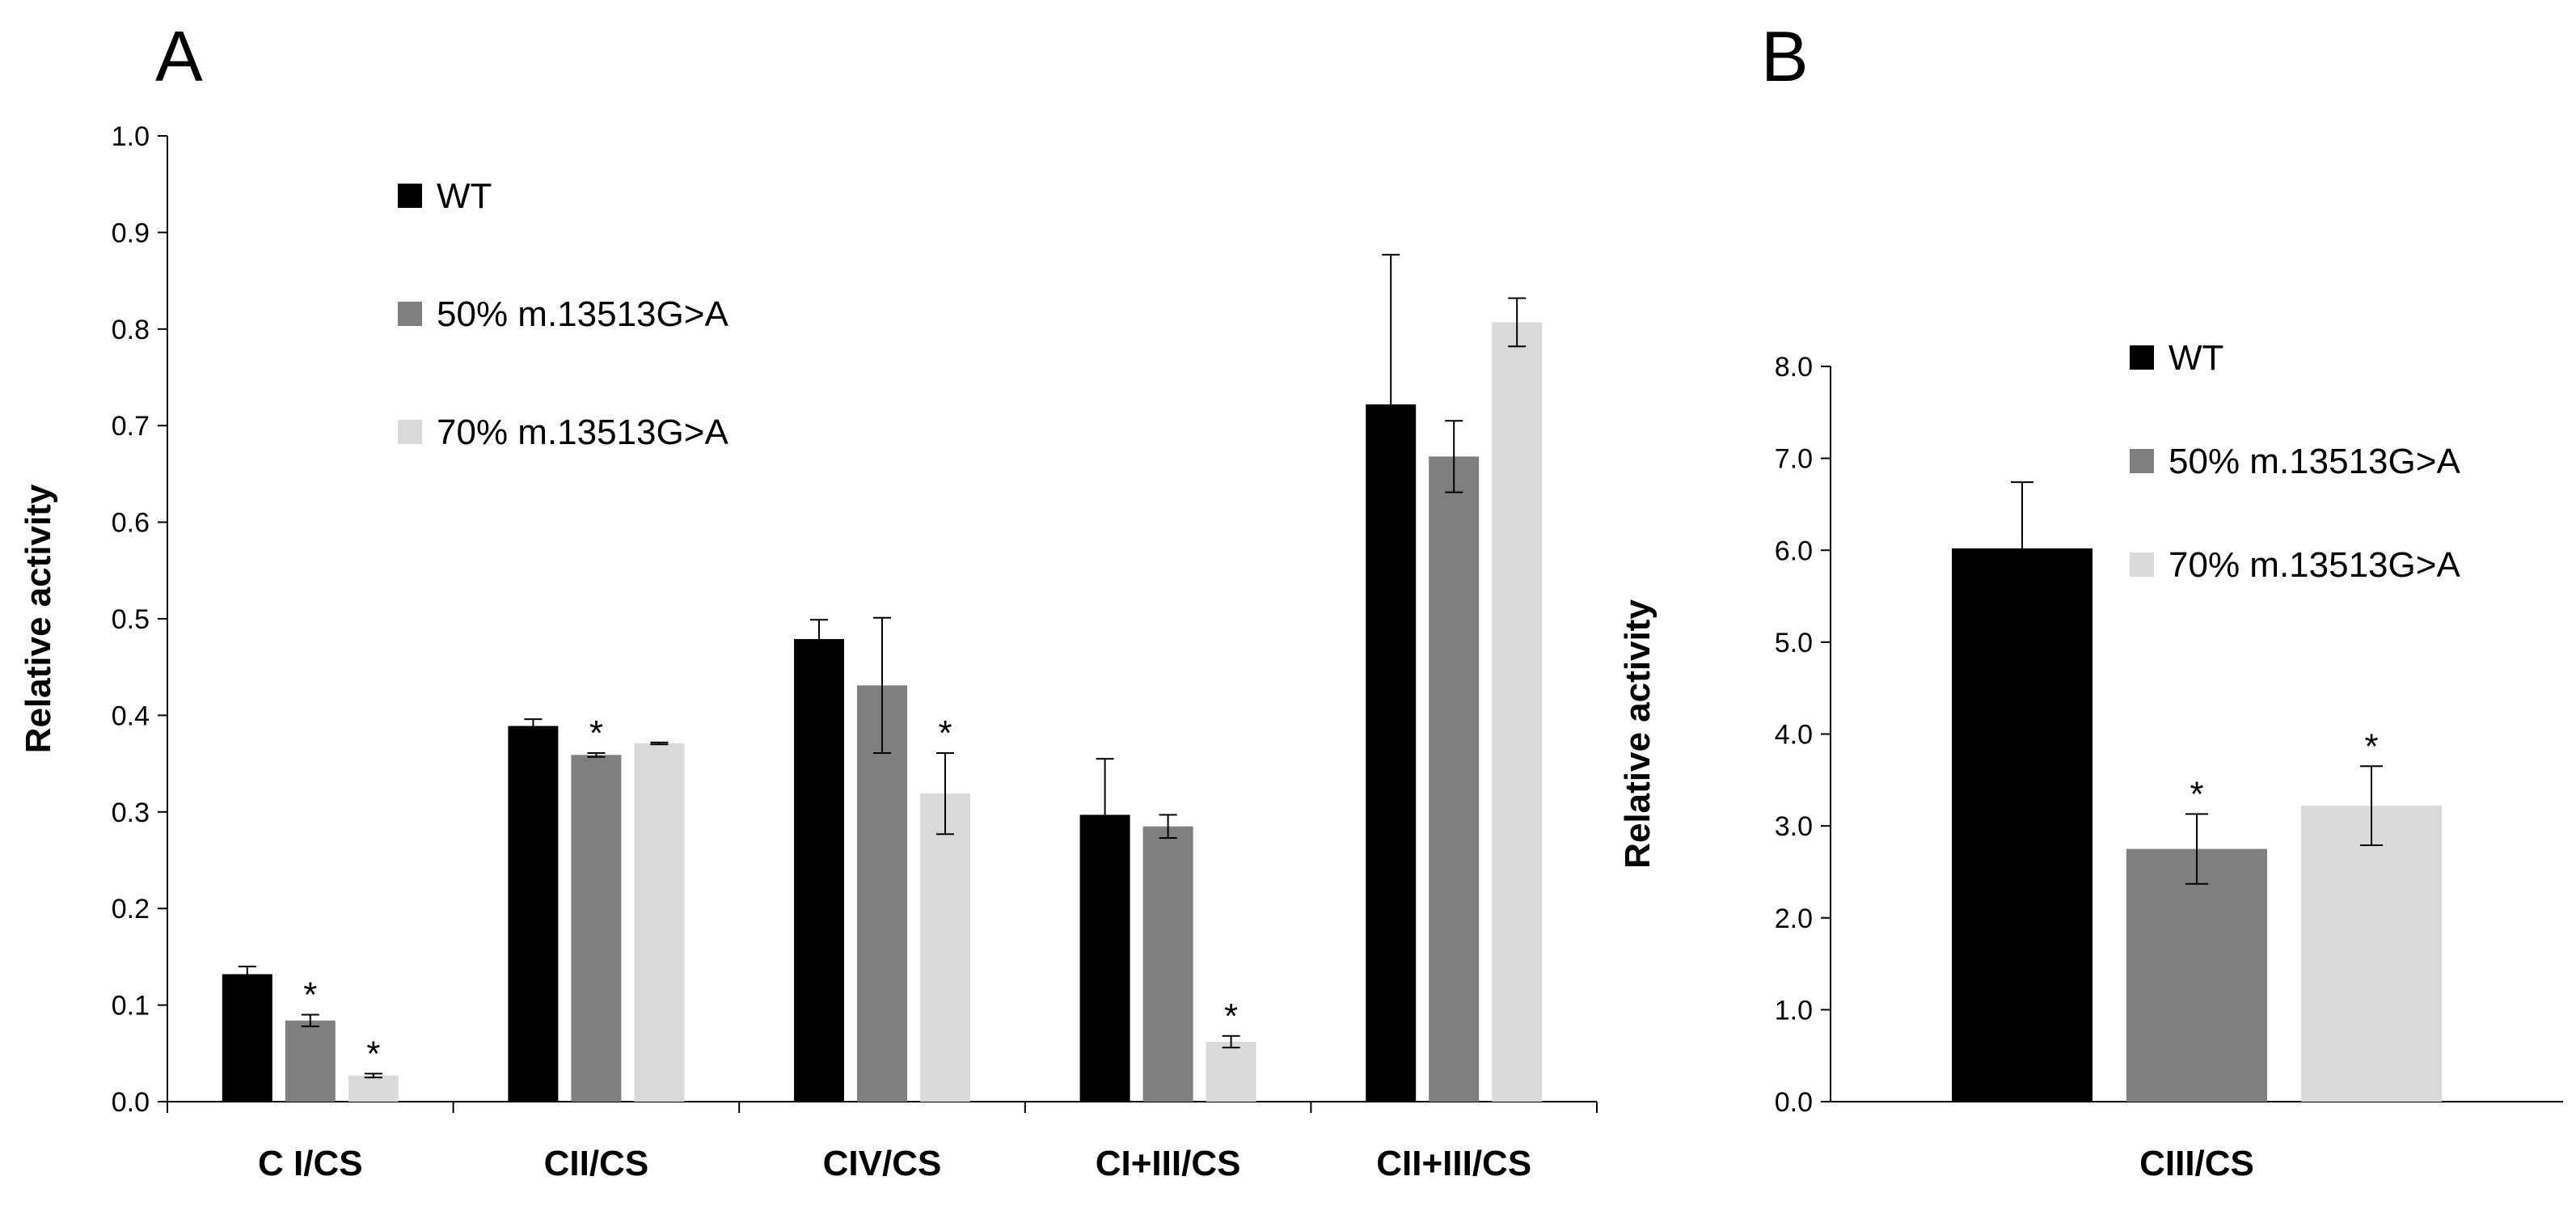  Describe the element at coordinates (131, 523) in the screenshot. I see `y-tick-label: 0.6` at that location.